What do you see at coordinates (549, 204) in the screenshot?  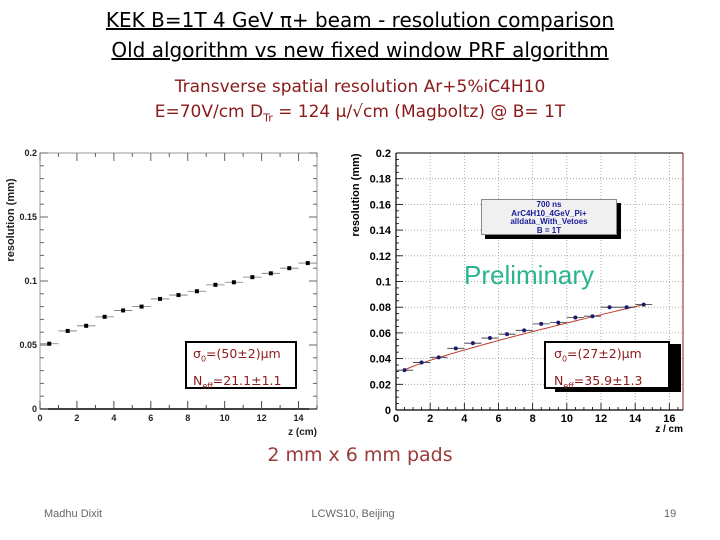 I see `legend-line-1: 700 ns` at bounding box center [549, 204].